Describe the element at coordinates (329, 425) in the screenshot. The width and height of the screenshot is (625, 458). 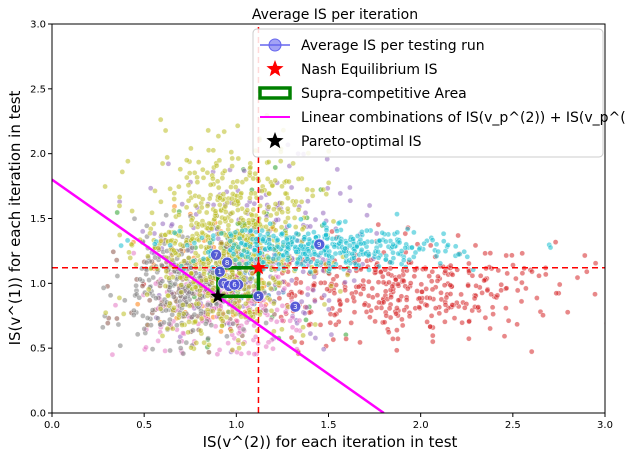
I see `x-tick-label: 1.5` at that location.